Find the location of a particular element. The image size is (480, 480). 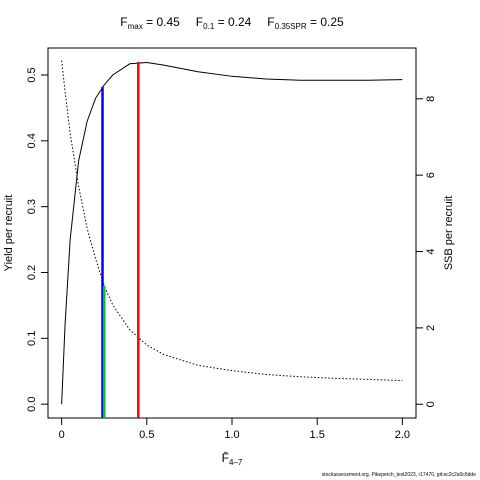

title-value: = 0.25 is located at coordinates (325, 22).